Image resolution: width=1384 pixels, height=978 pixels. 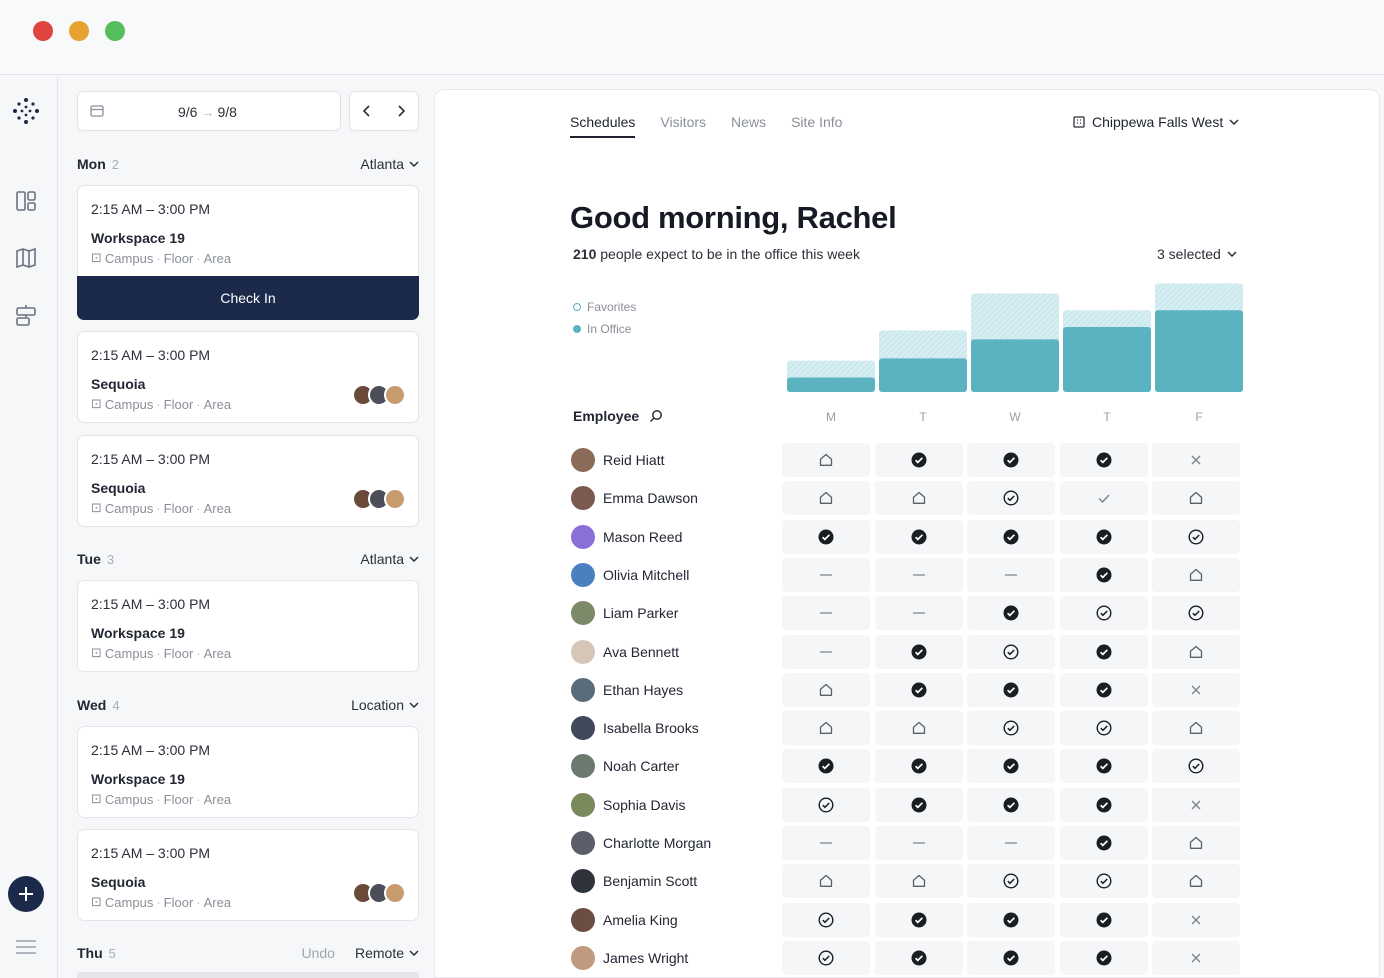 What do you see at coordinates (26, 111) in the screenshot?
I see `logo-dots-icon` at bounding box center [26, 111].